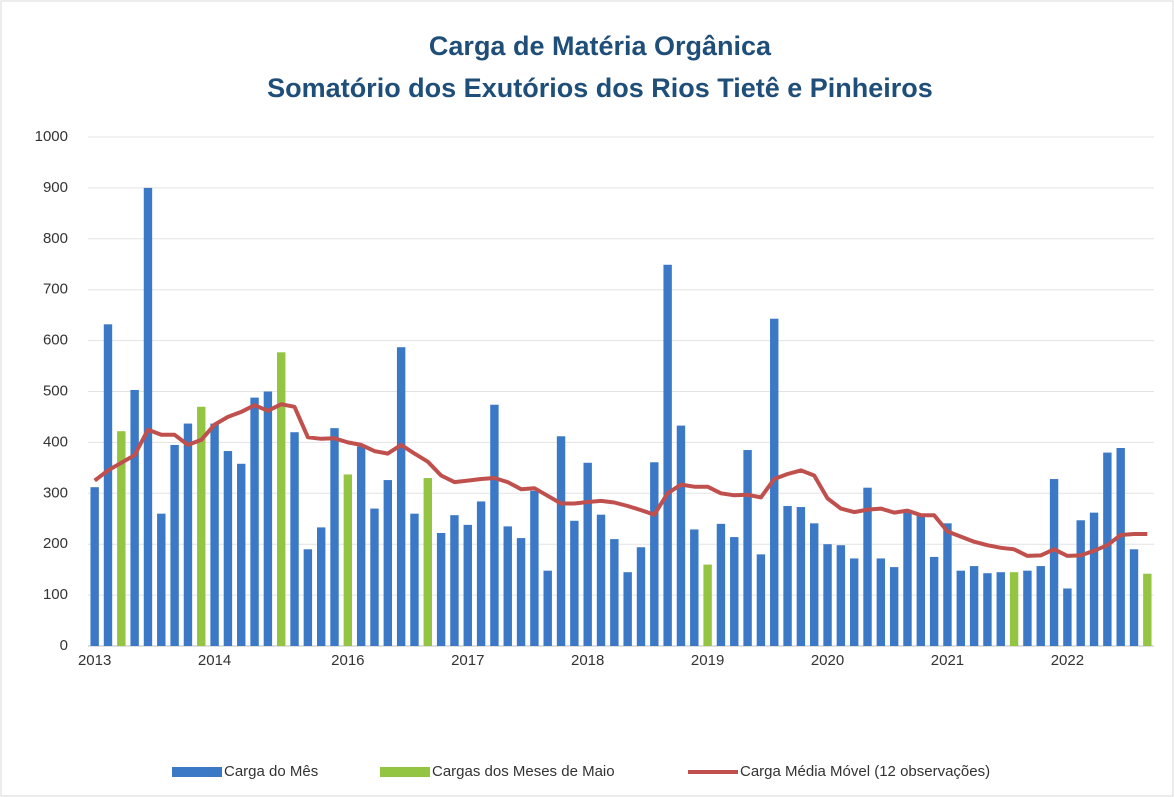 This screenshot has height=797, width=1174. What do you see at coordinates (707, 660) in the screenshot?
I see `x-tick-label: 2019` at bounding box center [707, 660].